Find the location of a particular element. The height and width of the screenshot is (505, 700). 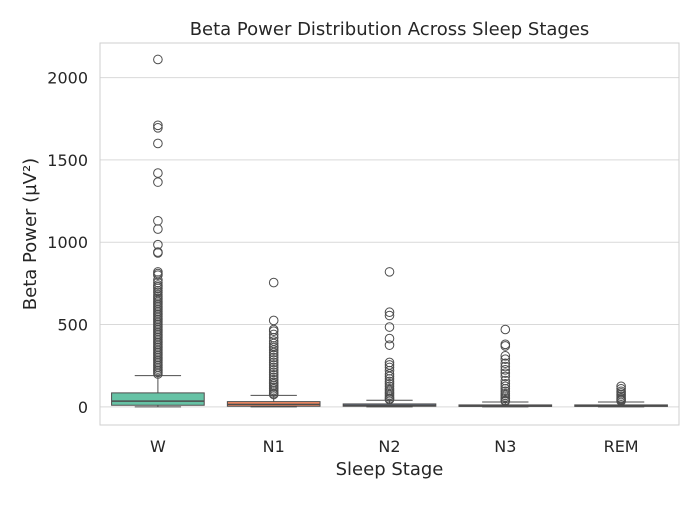

box-group-n3 is located at coordinates (505, 366).